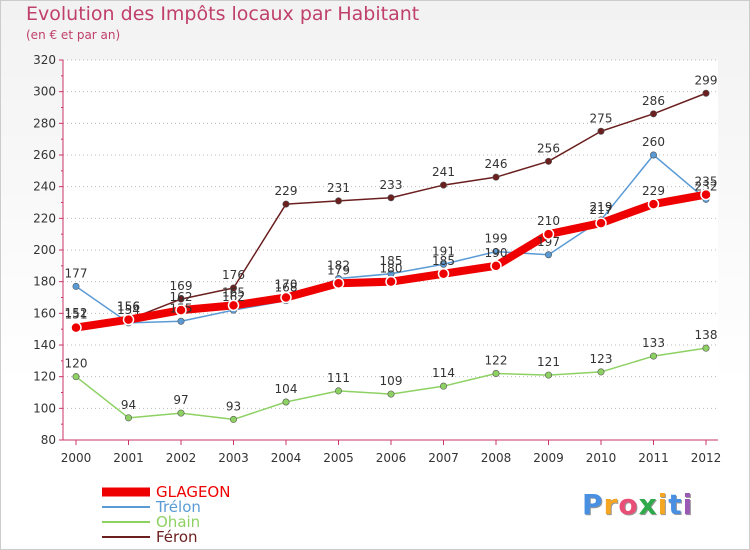 This screenshot has width=750, height=550. I want to click on legend-label-ohain: Ohain, so click(178, 522).